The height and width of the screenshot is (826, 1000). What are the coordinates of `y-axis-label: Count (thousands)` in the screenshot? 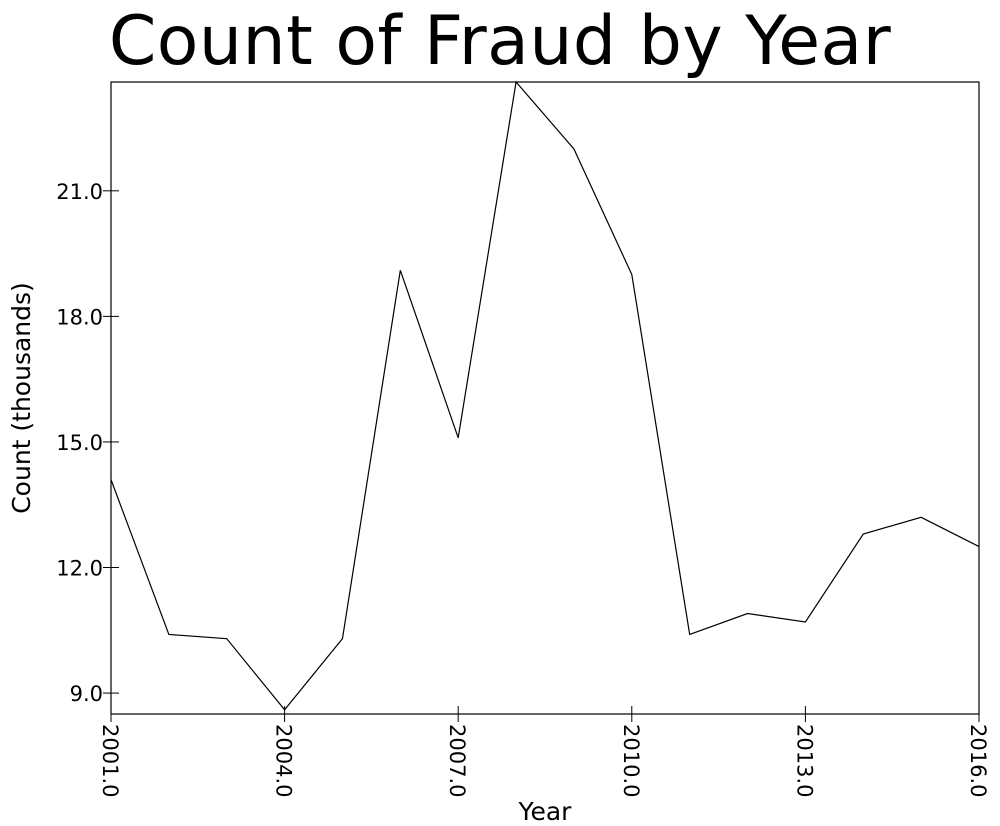 It's located at (21, 398).